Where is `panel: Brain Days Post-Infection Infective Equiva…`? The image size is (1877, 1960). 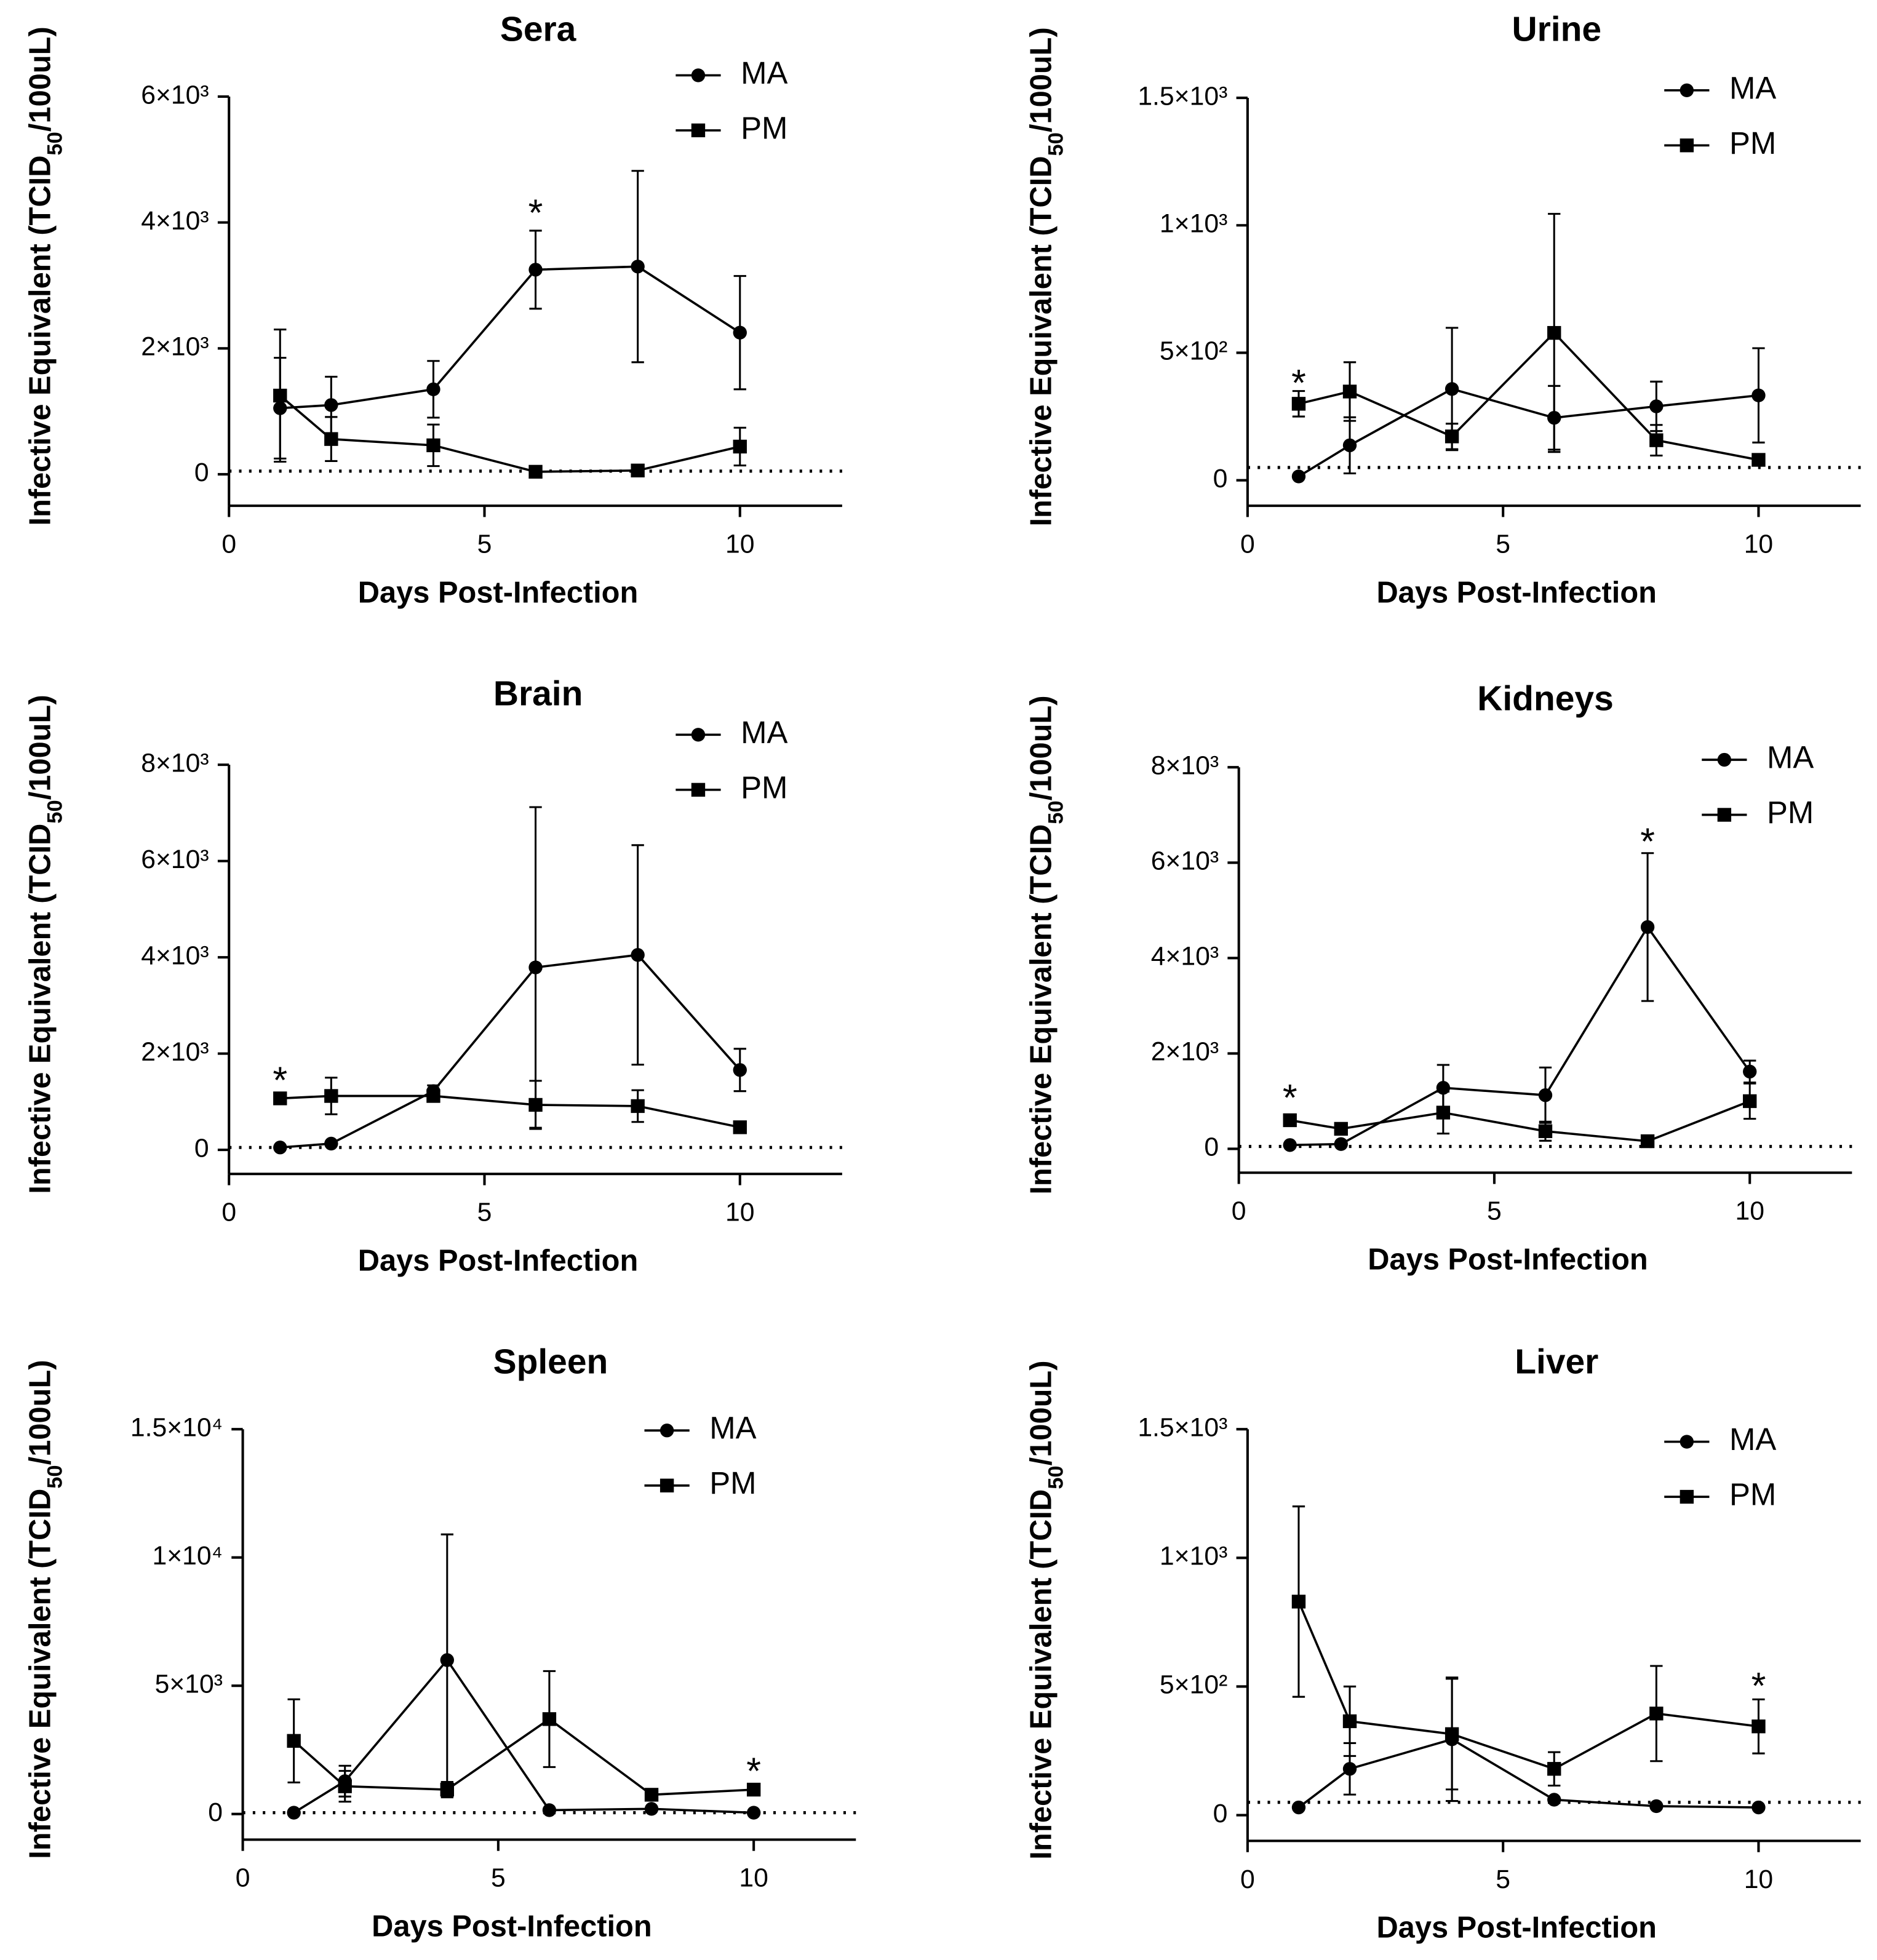 panel: Brain Days Post-Infection Infective Equiva… is located at coordinates (432, 976).